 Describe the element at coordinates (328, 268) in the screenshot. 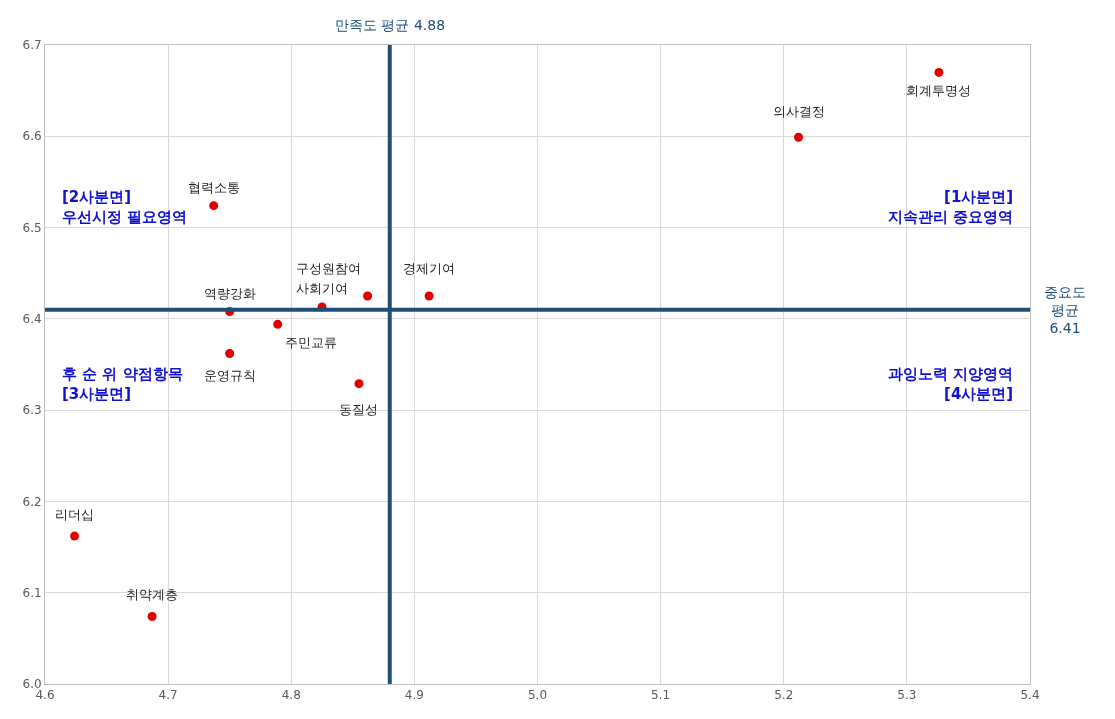

I see `annotation: 구성원참여` at that location.